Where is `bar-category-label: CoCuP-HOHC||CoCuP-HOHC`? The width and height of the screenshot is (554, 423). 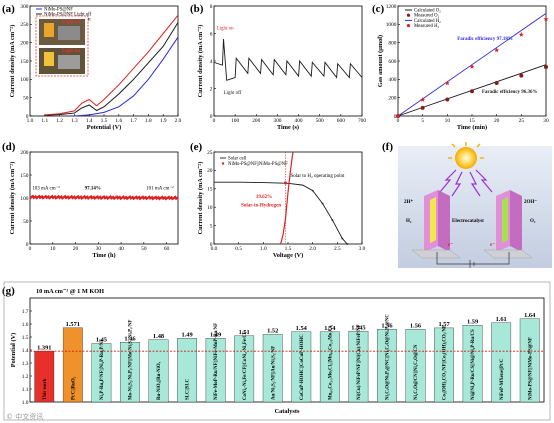
bar-category-label: CoCuP-HOHC||CoCuP-HOHC is located at coordinates (302, 367).